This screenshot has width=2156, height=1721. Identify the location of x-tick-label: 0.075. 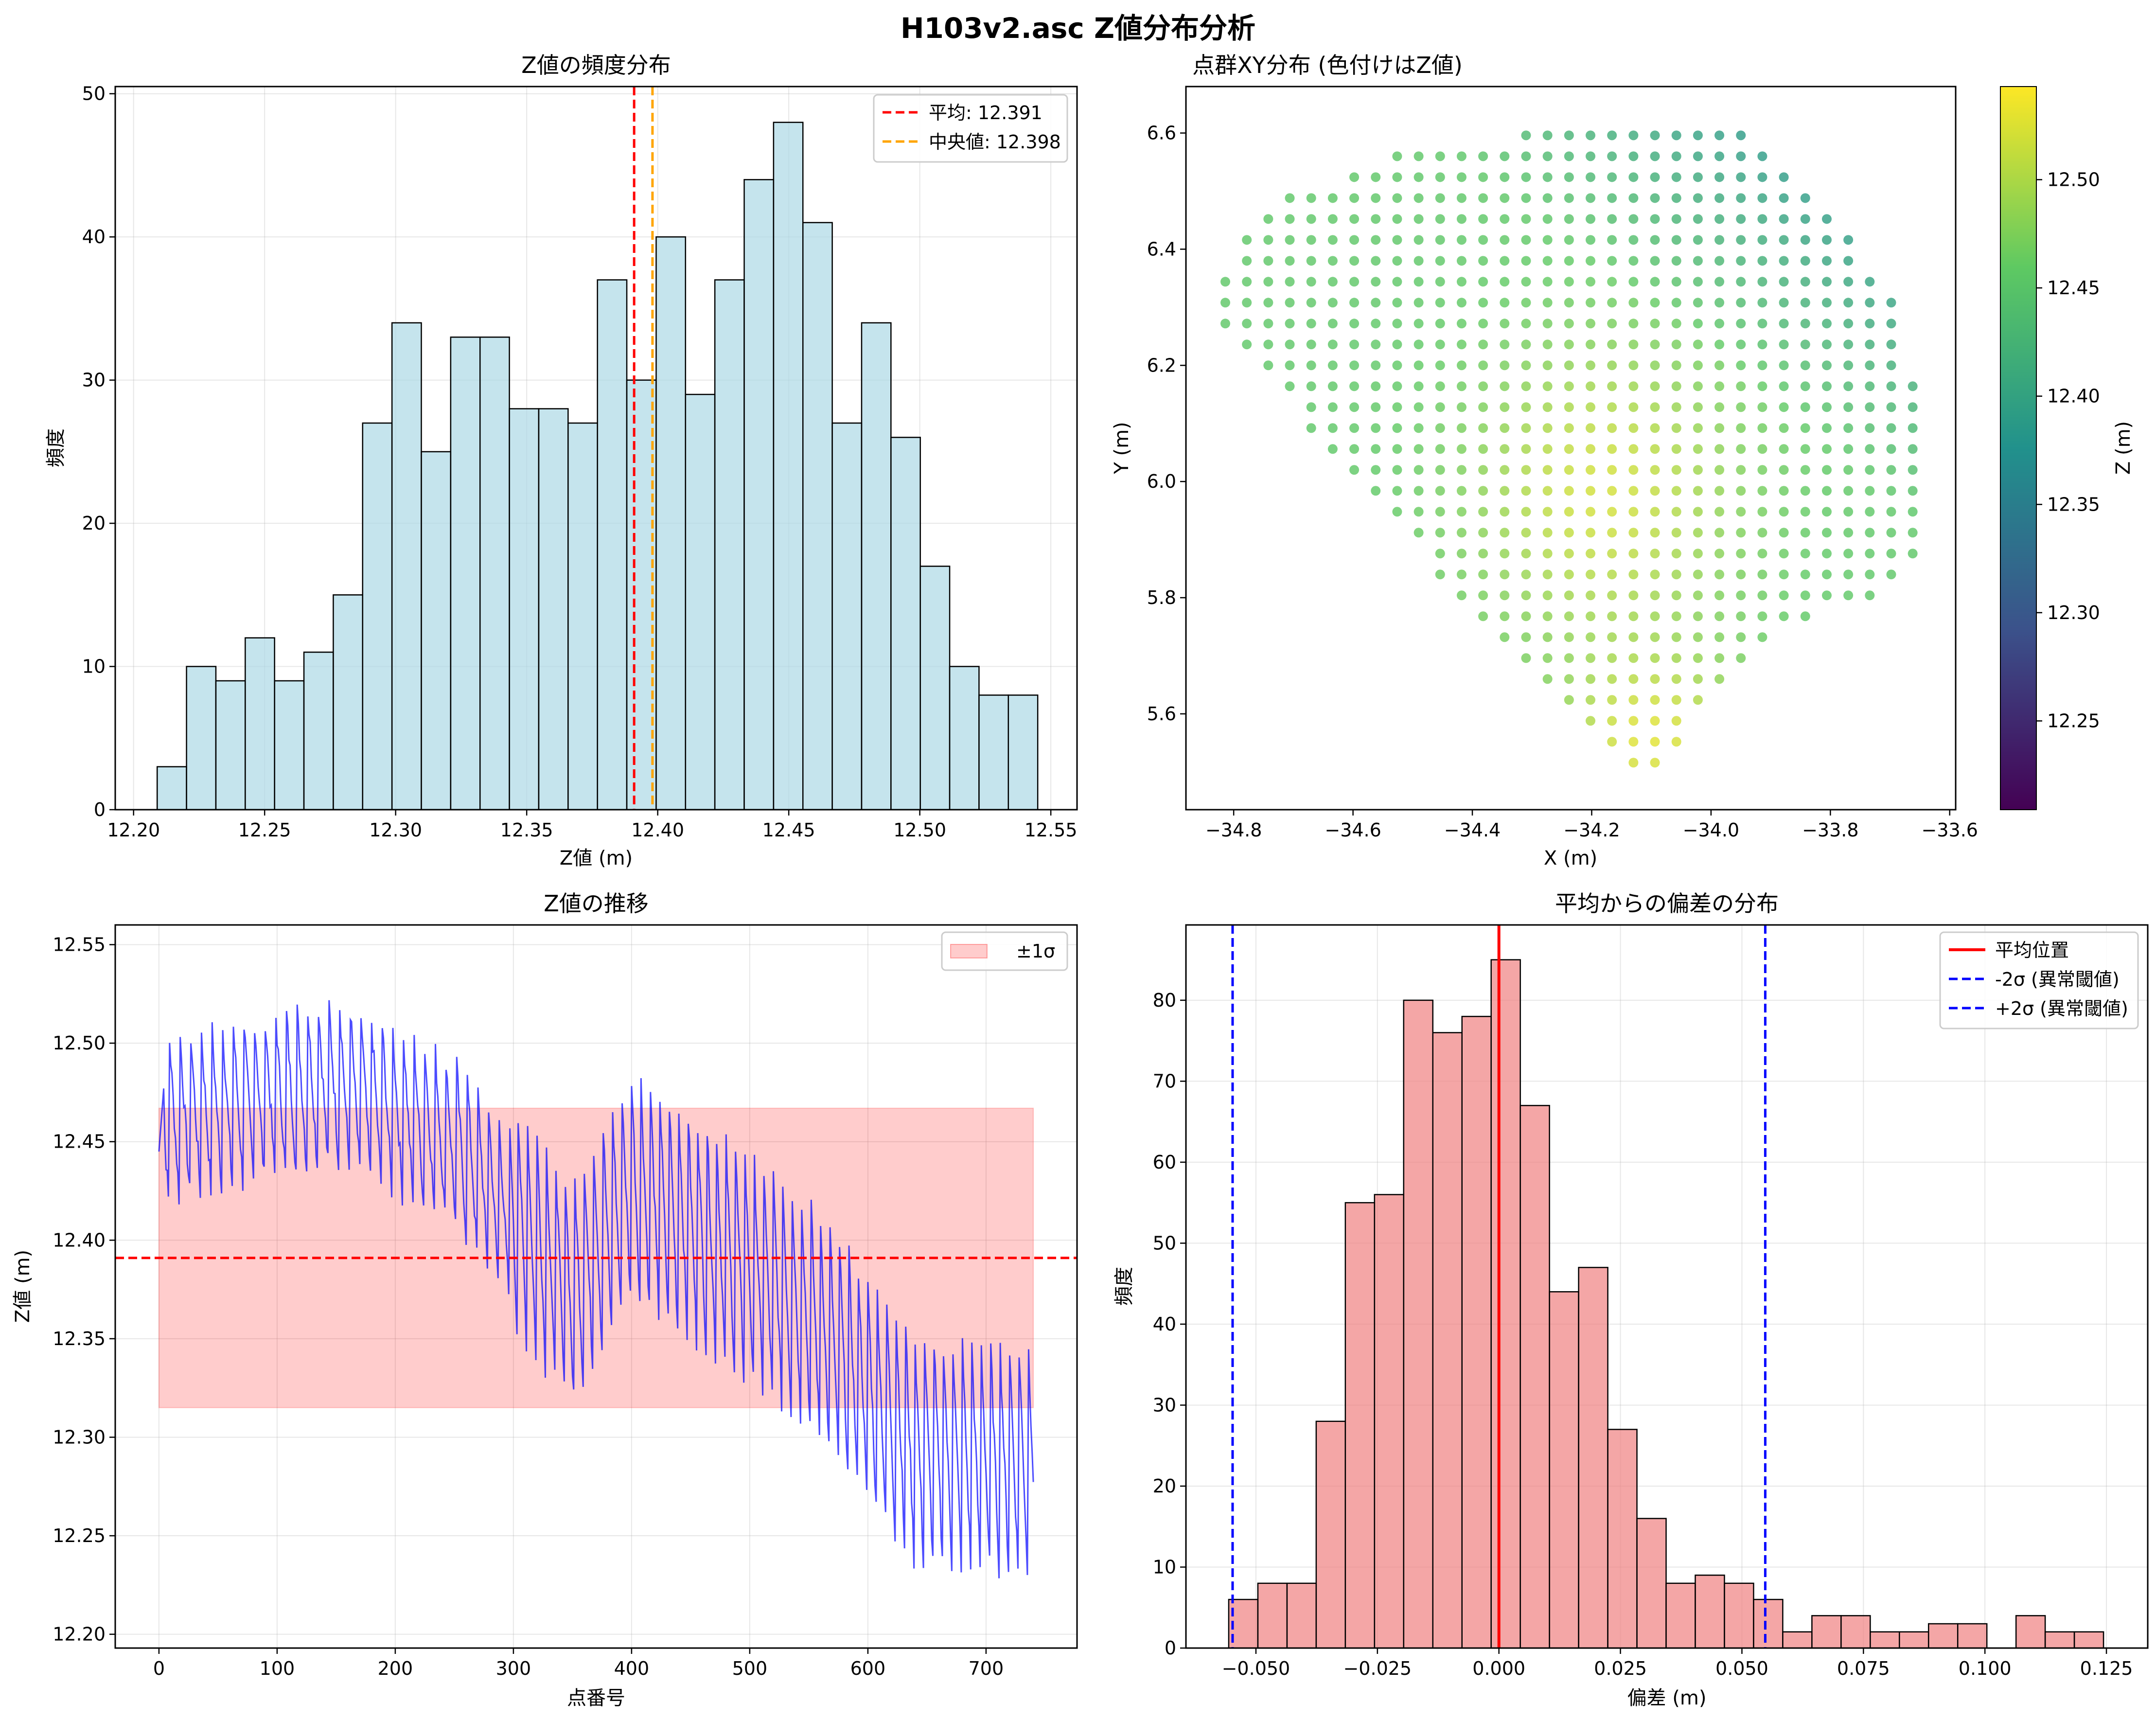
(1863, 1668).